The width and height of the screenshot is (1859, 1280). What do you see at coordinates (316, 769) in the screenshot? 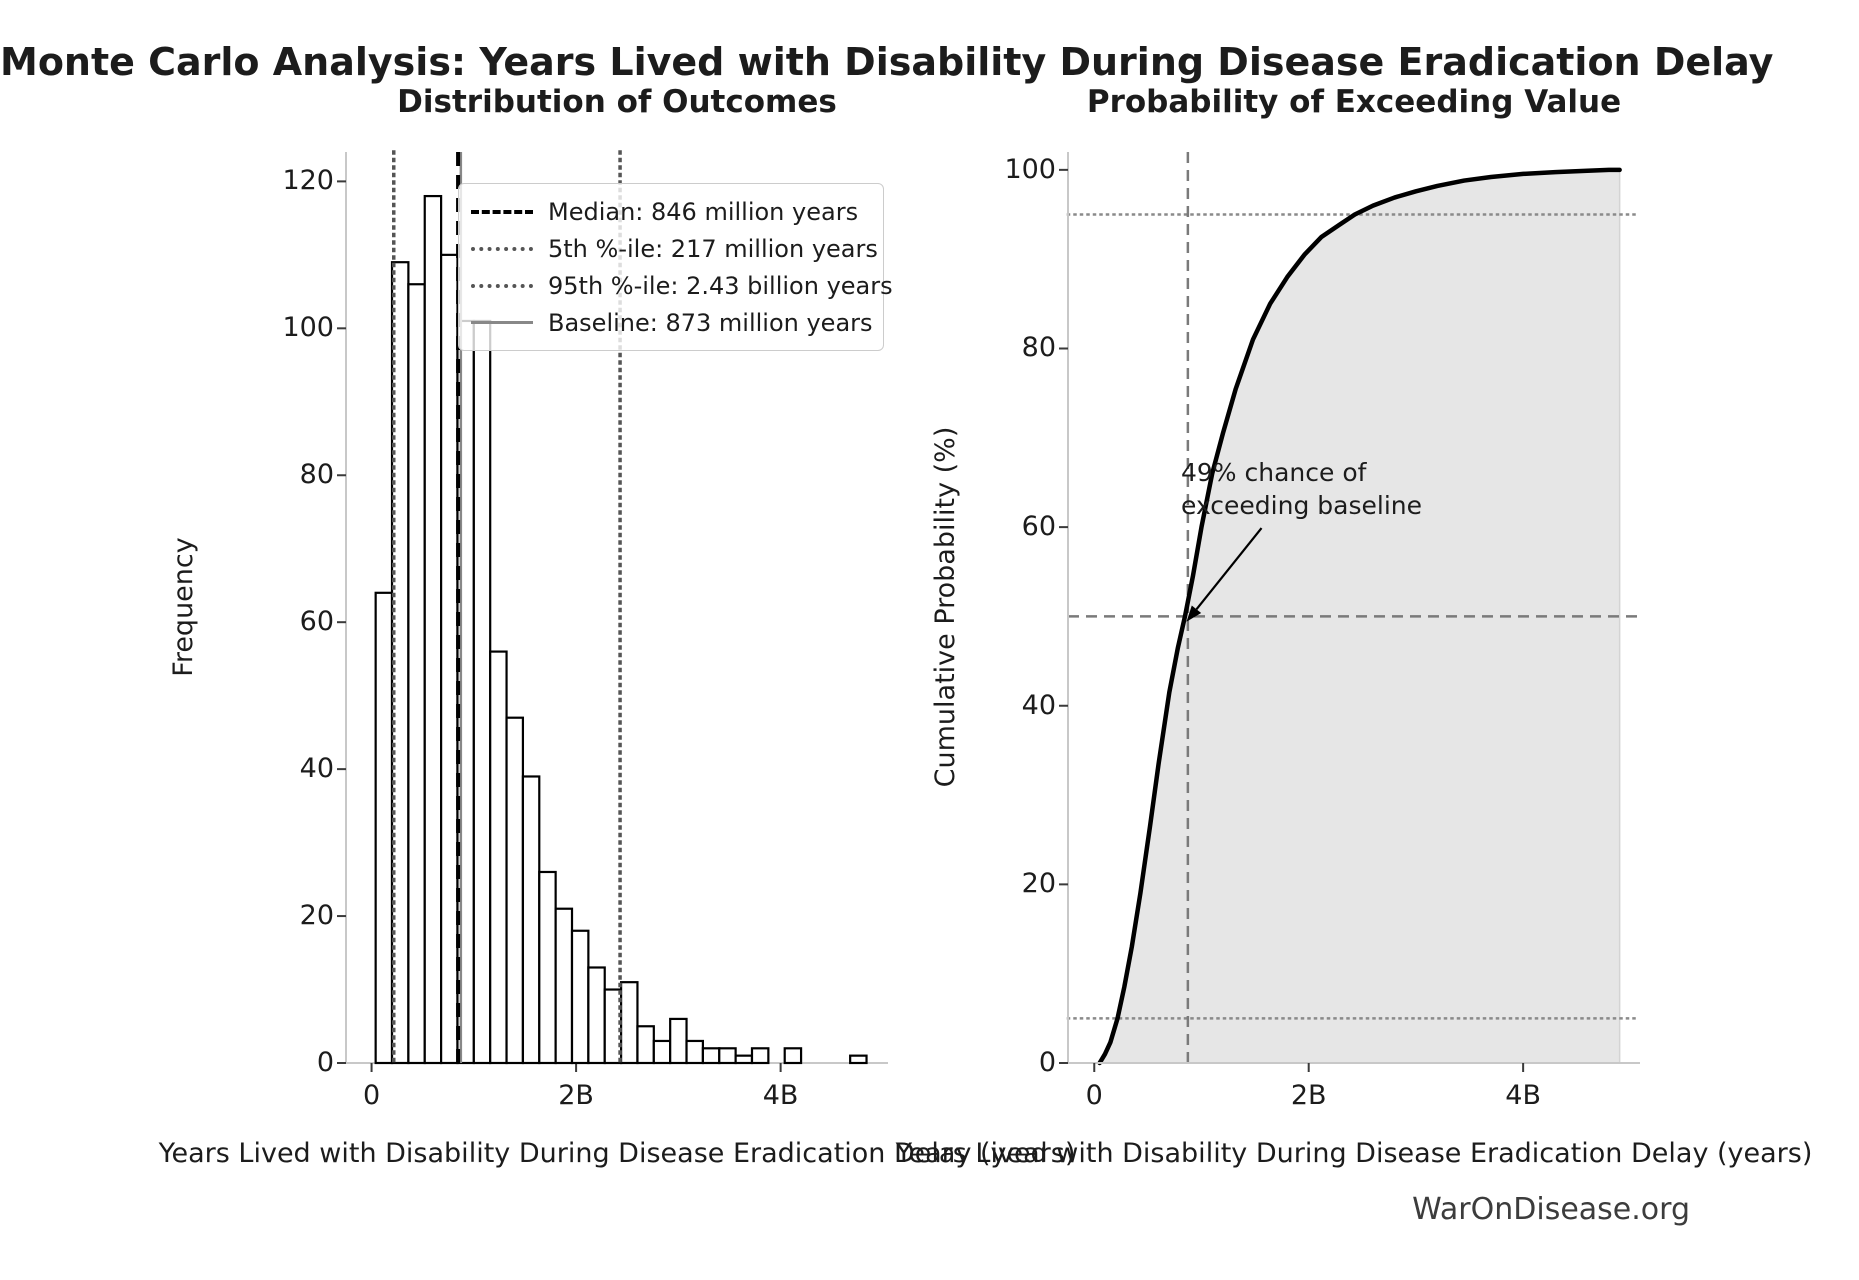
I see `histogram-y-tick-label: 40` at bounding box center [316, 769].